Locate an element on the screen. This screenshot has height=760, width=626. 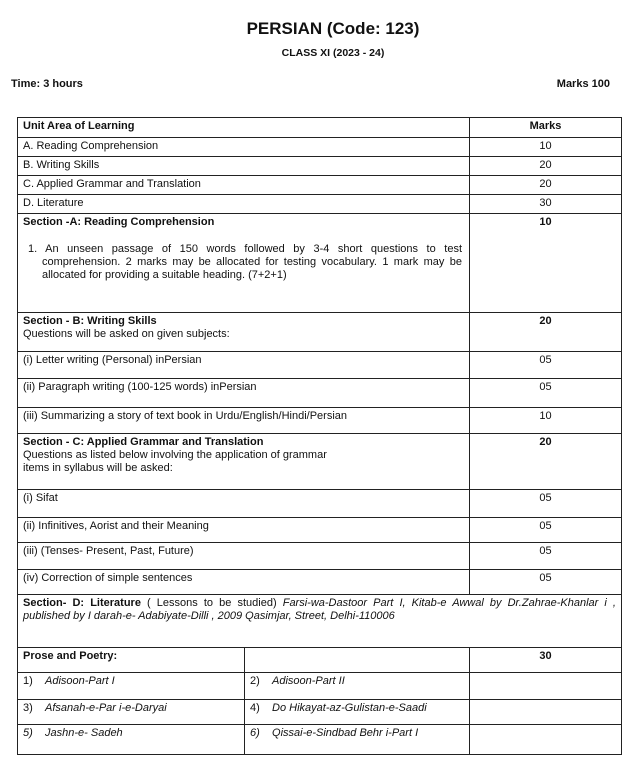
prose-header-row: Prose and Poetry: 30 is located at coordinates (319, 660).